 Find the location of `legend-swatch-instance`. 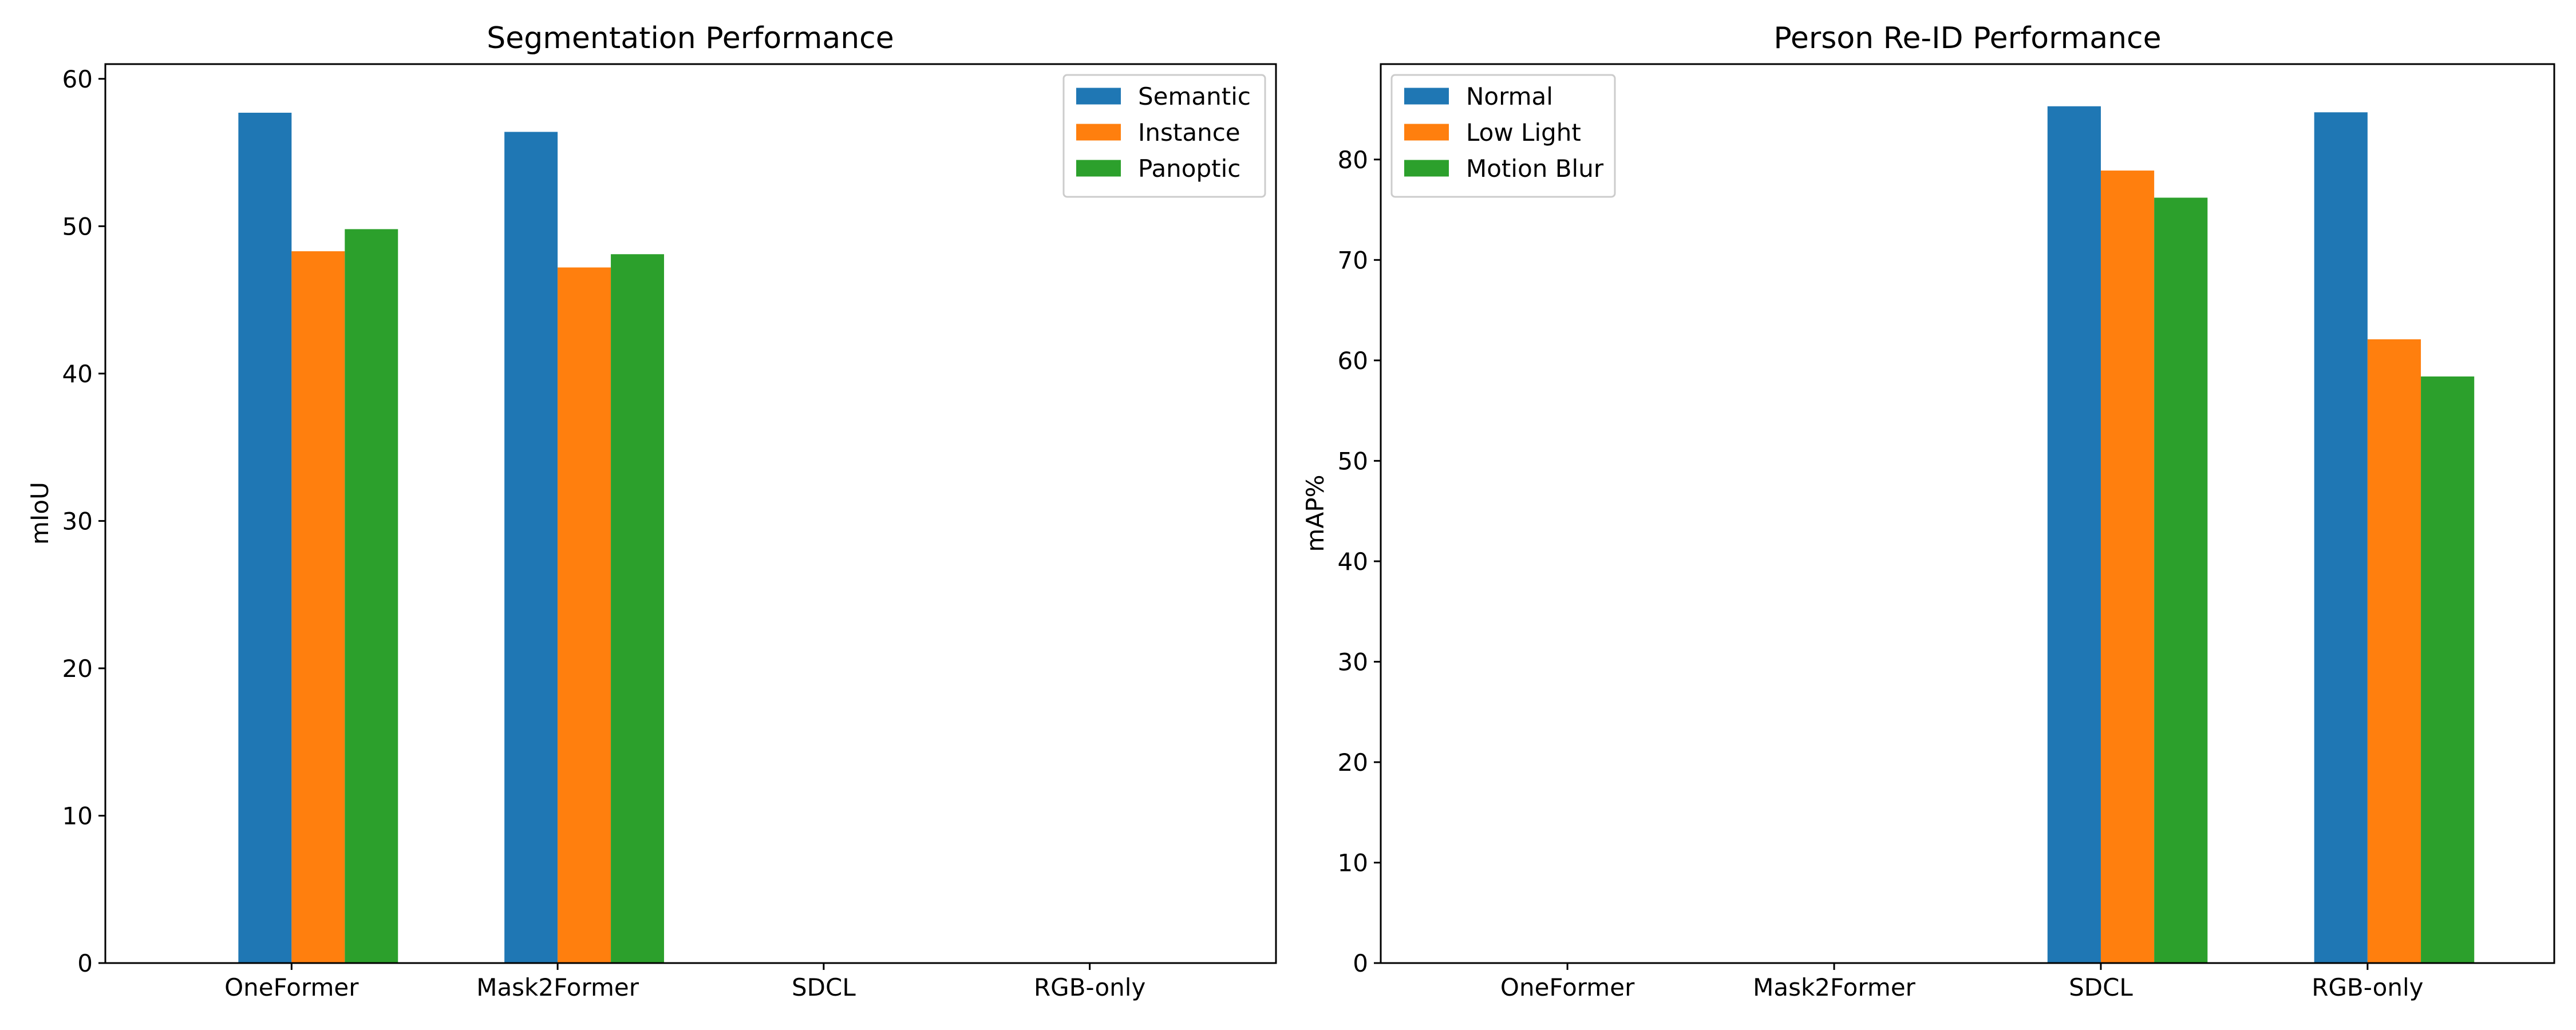

legend-swatch-instance is located at coordinates (1098, 132).